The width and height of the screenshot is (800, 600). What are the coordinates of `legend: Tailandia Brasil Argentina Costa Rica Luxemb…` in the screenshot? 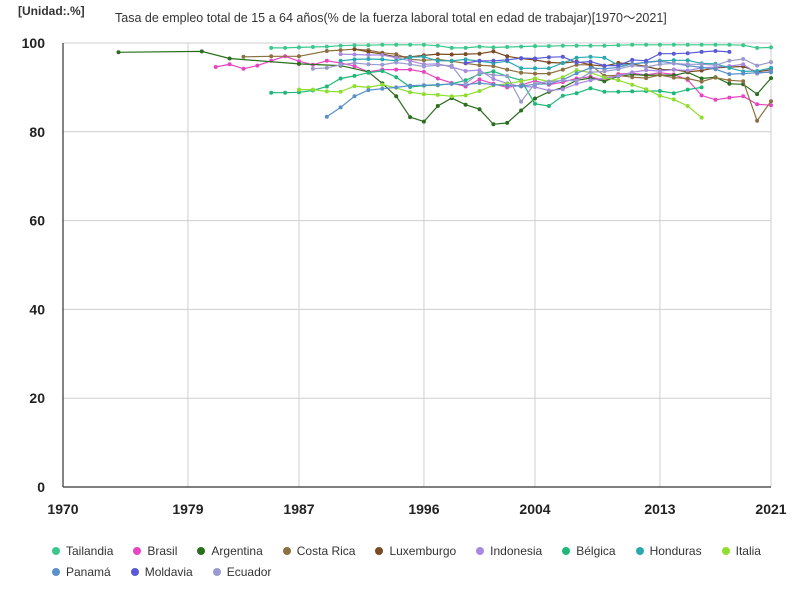 It's located at (422, 561).